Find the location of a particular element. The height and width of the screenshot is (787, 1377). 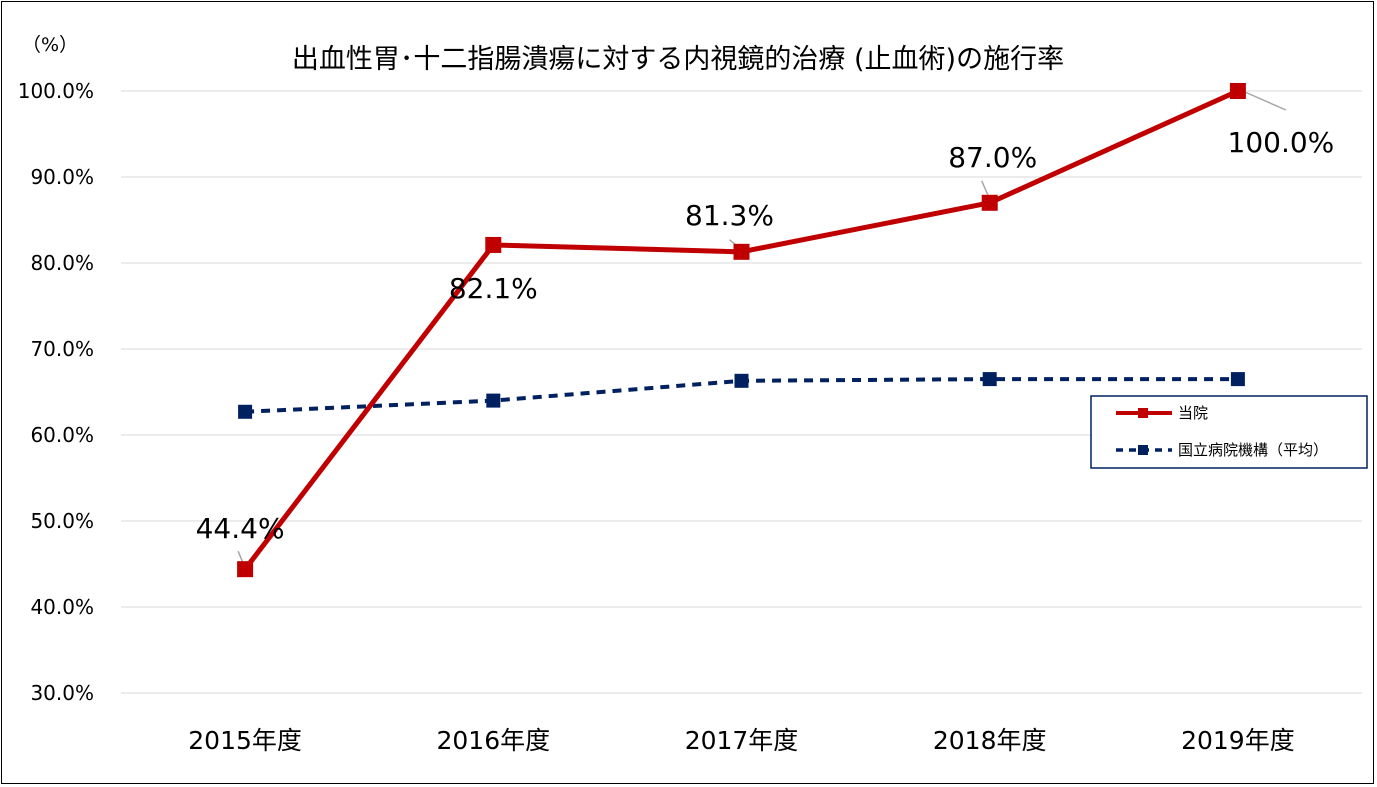

chart-title: 出血性胃･十二指腸潰瘍に対する内視鏡的治療 (止血術)の施行率 is located at coordinates (678, 59).